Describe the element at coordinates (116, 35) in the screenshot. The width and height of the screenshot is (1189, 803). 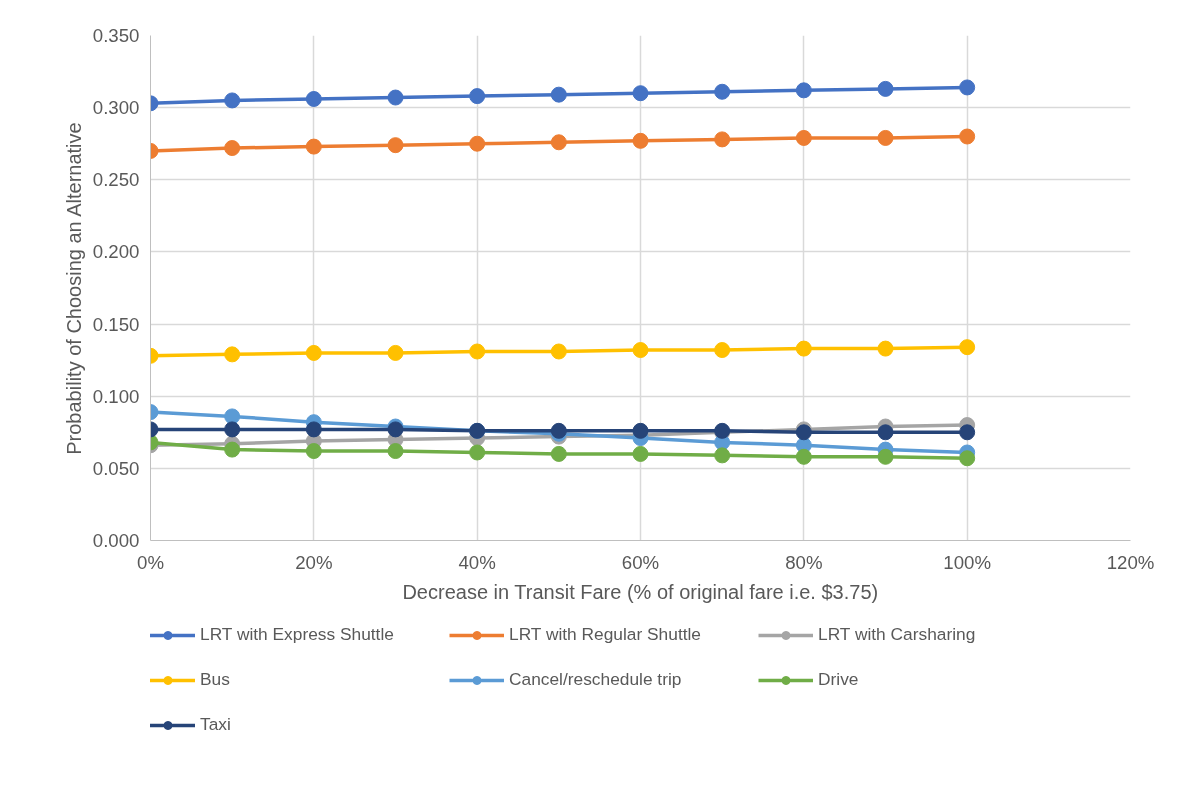
I see `y-tick-label: 0.350` at that location.